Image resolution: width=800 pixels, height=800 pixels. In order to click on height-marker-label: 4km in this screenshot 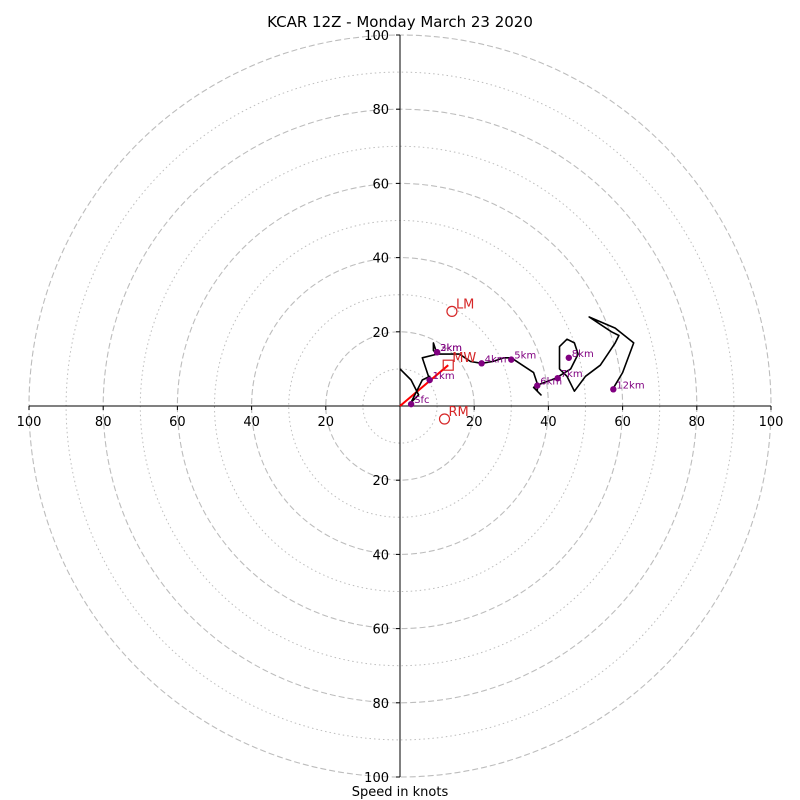, I will do `click(496, 359)`.